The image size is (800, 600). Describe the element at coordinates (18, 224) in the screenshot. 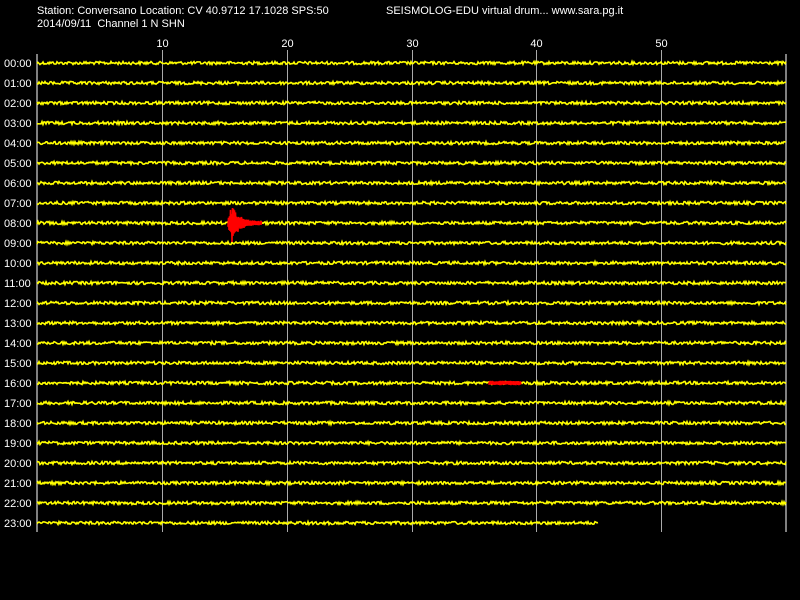

I see `row-label-0800: 08:00` at that location.